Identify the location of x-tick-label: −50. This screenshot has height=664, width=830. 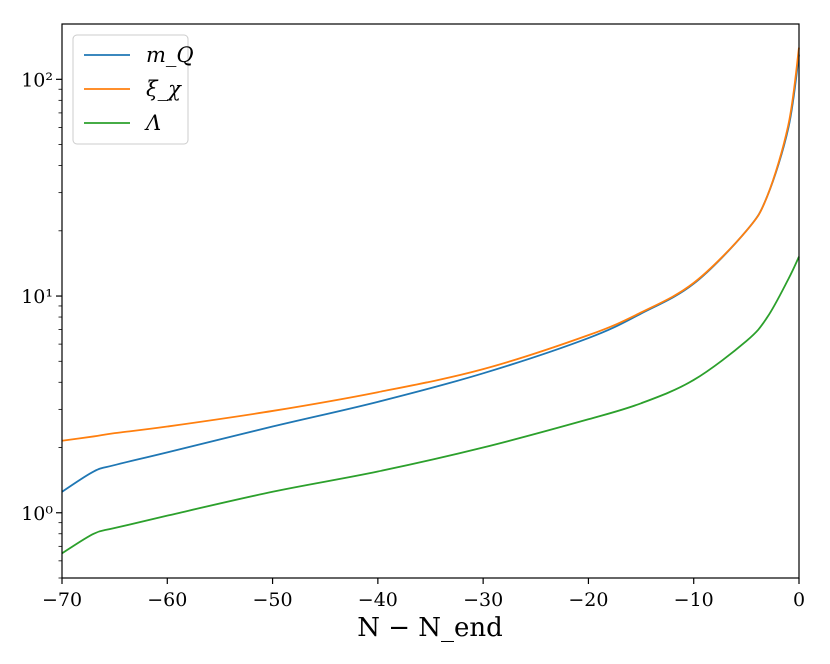
(273, 600).